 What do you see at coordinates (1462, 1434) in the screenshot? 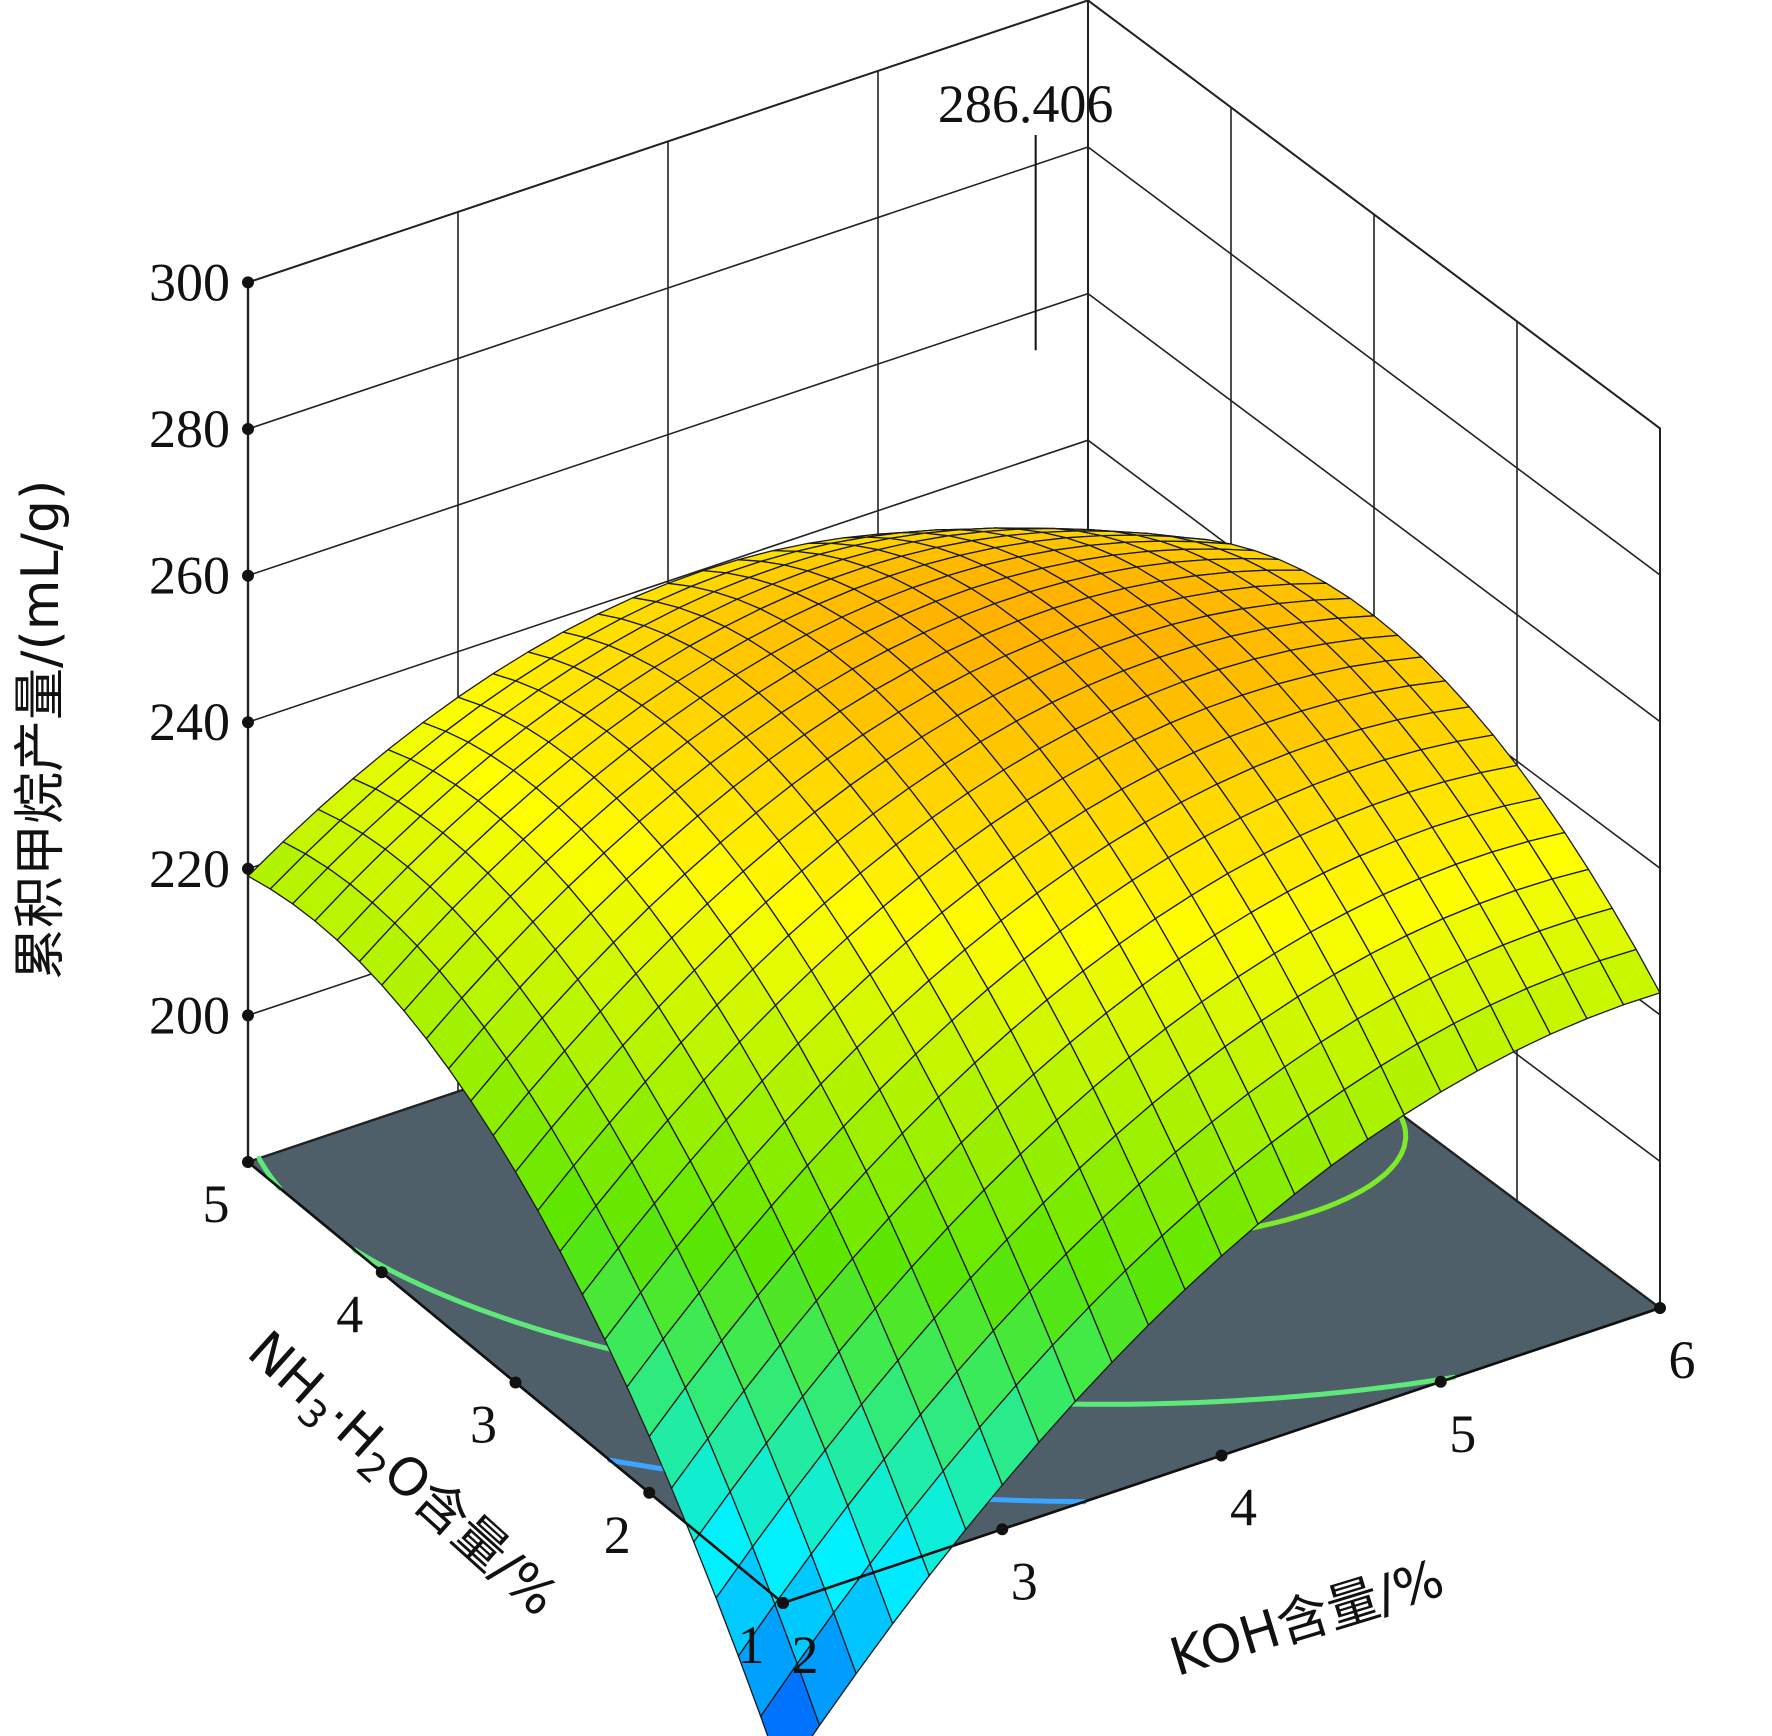
I see `x-tick-label: 5` at bounding box center [1462, 1434].